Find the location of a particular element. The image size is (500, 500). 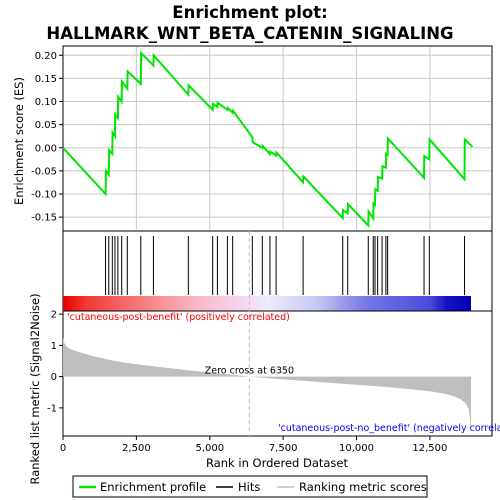

legend-metric-label: Ranking metric scores is located at coordinates (363, 487).